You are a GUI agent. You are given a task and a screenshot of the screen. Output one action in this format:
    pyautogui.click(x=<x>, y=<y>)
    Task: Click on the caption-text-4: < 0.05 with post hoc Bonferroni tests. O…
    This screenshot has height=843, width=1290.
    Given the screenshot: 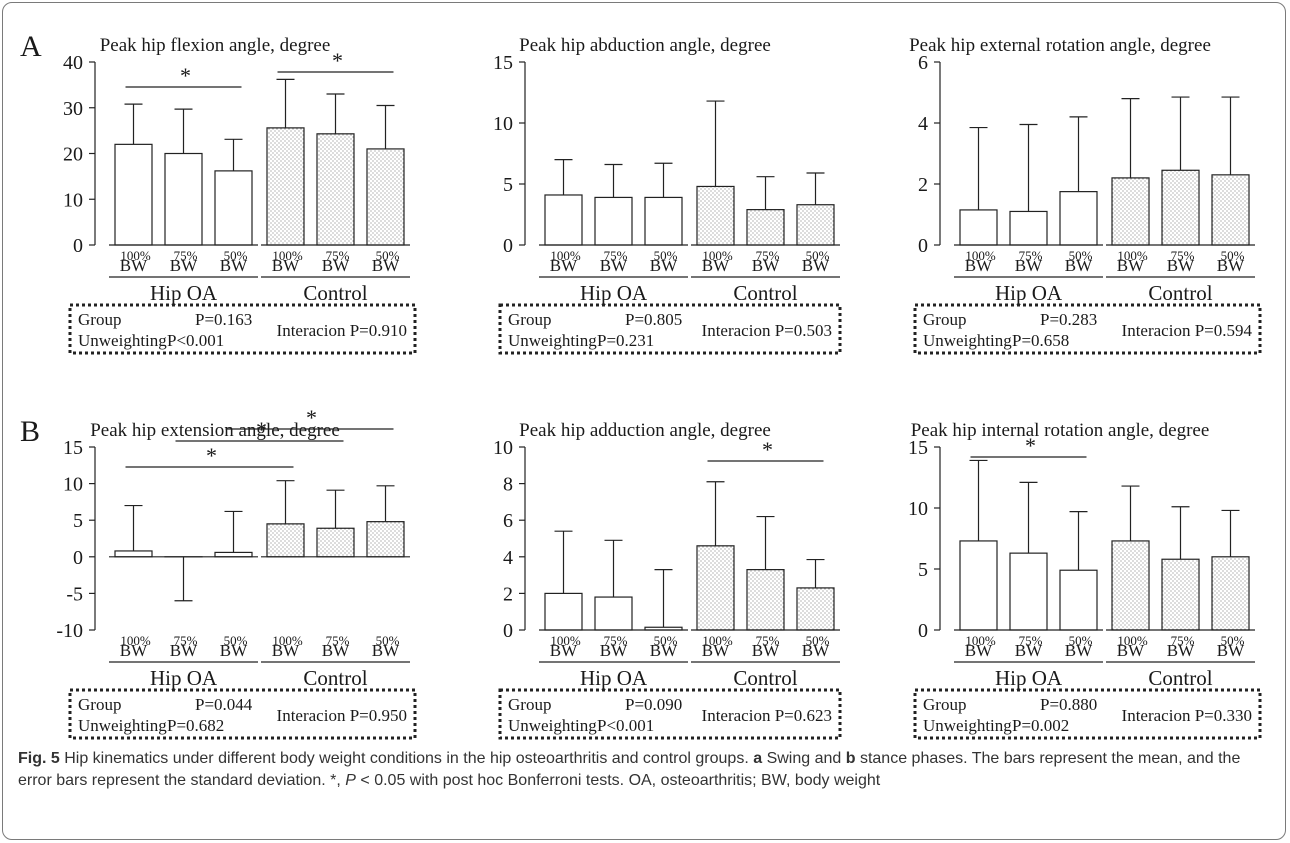 What is the action you would take?
    pyautogui.click(x=618, y=780)
    